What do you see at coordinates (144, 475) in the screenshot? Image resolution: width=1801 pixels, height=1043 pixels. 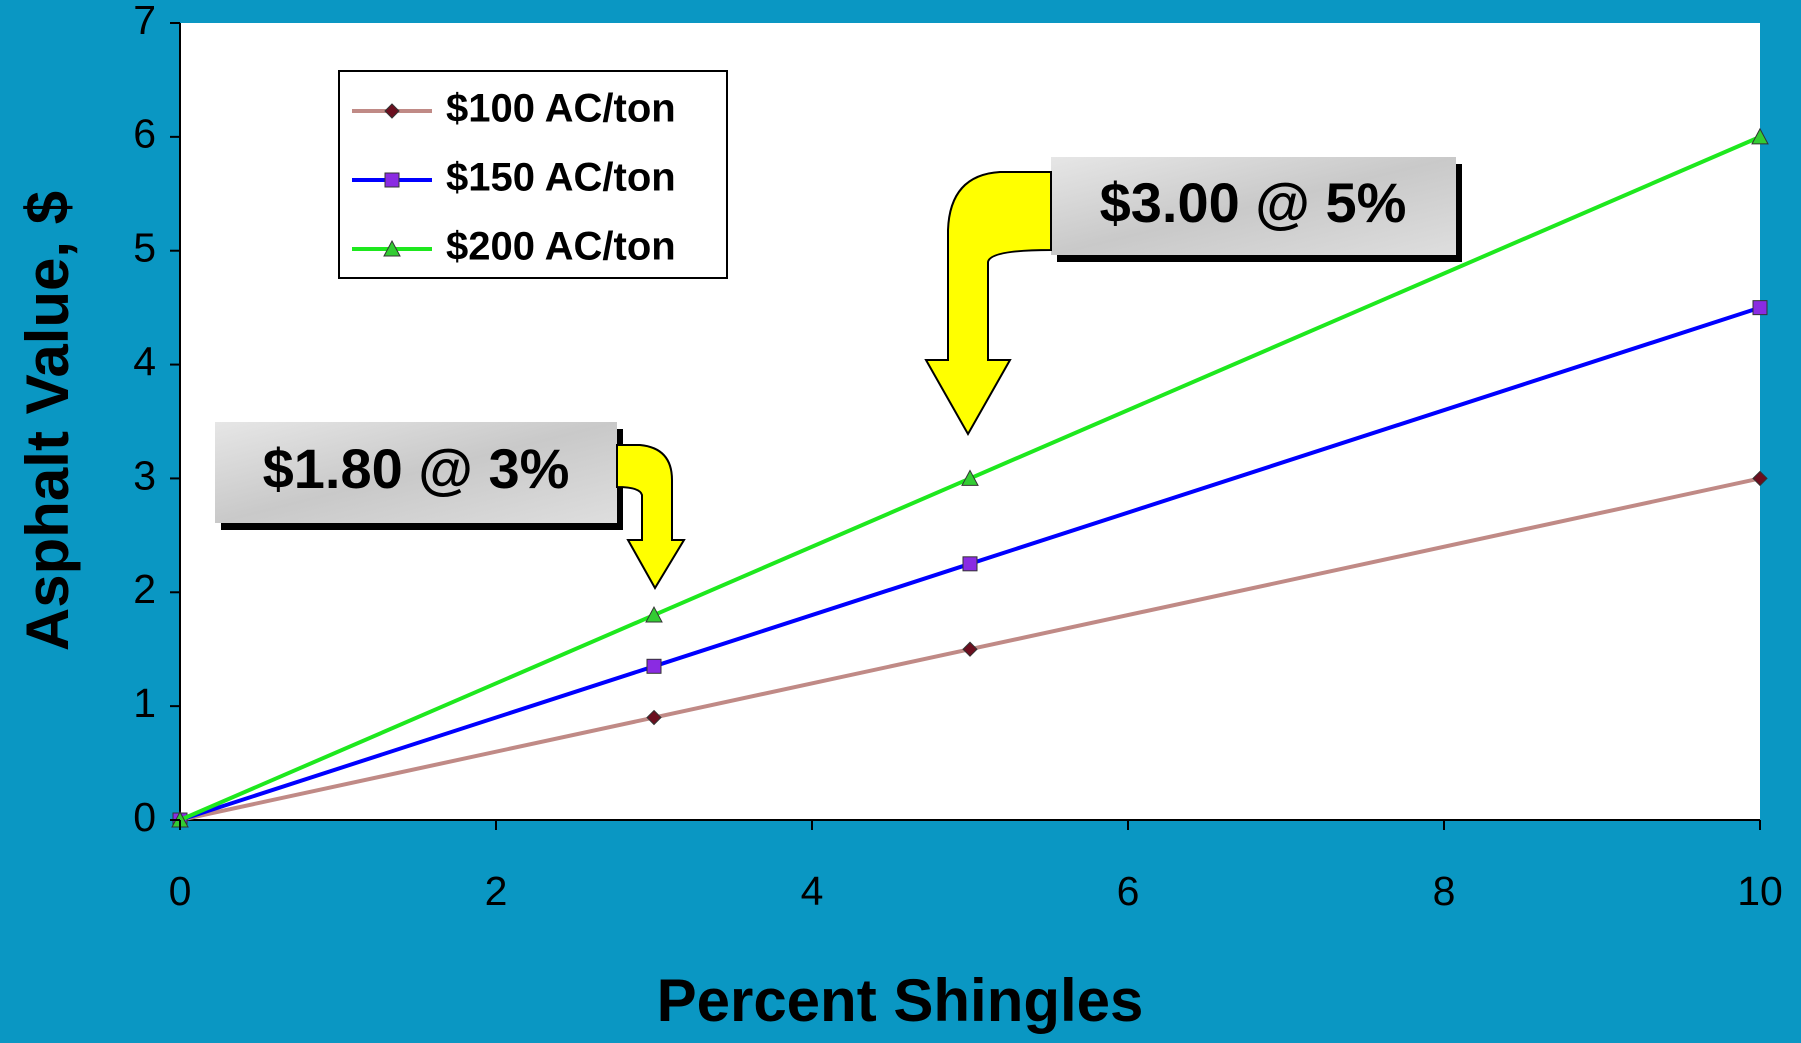 I see `y-tick-label: 3` at bounding box center [144, 475].